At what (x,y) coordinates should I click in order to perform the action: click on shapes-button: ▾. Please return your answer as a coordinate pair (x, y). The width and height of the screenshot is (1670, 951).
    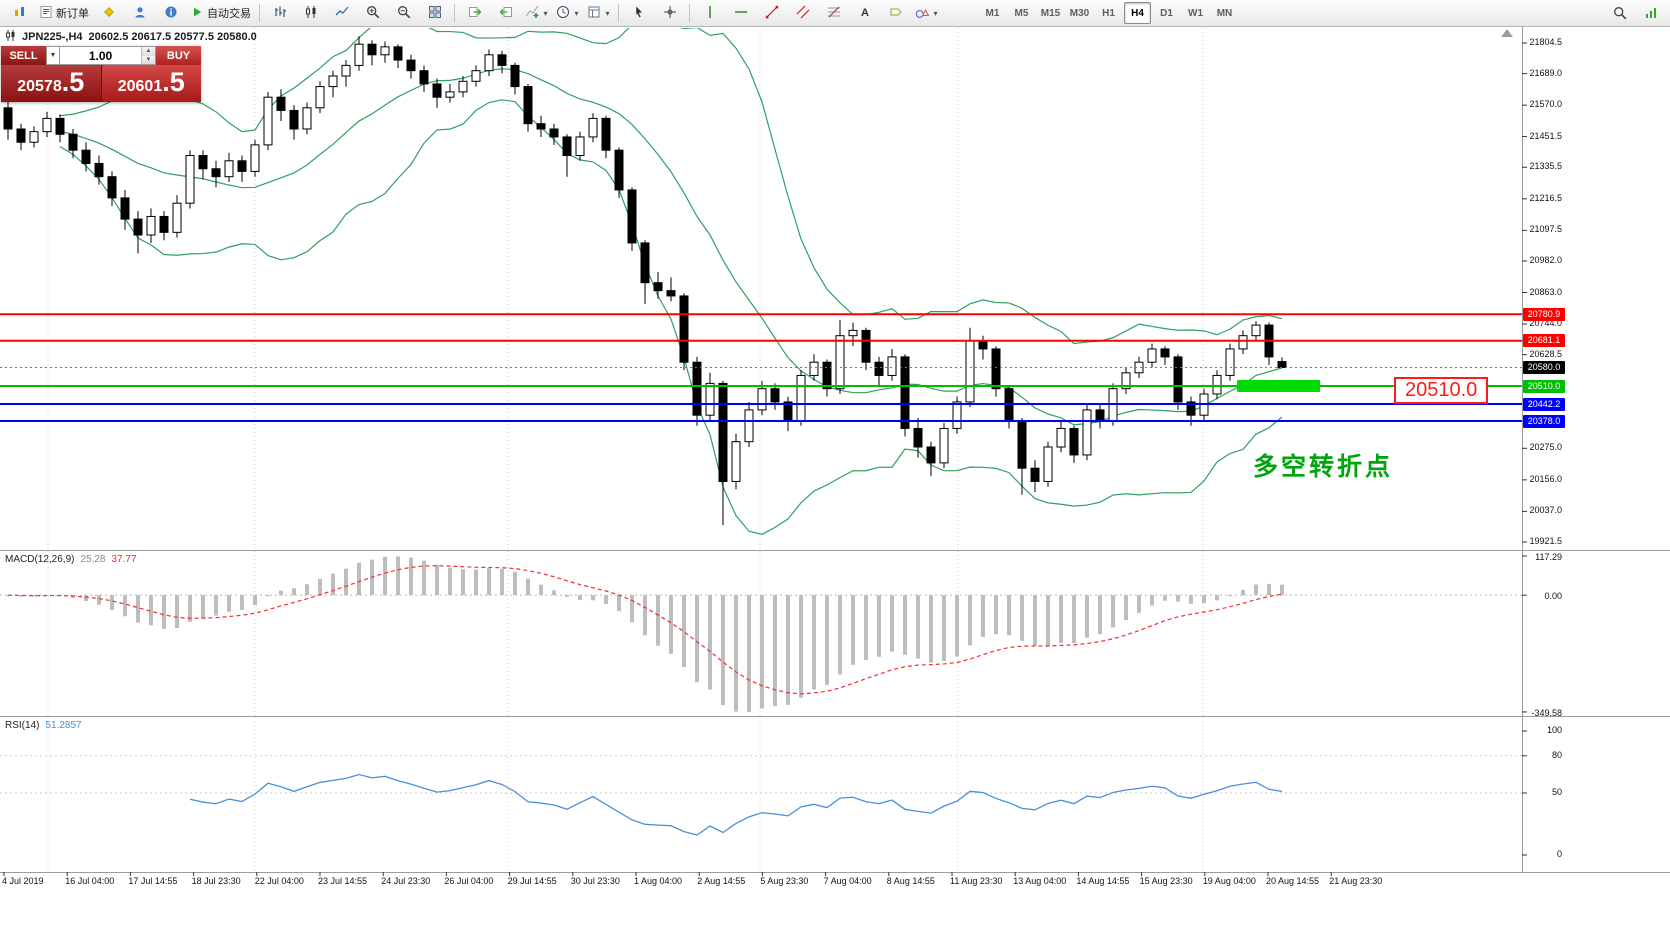
    Looking at the image, I should click on (926, 13).